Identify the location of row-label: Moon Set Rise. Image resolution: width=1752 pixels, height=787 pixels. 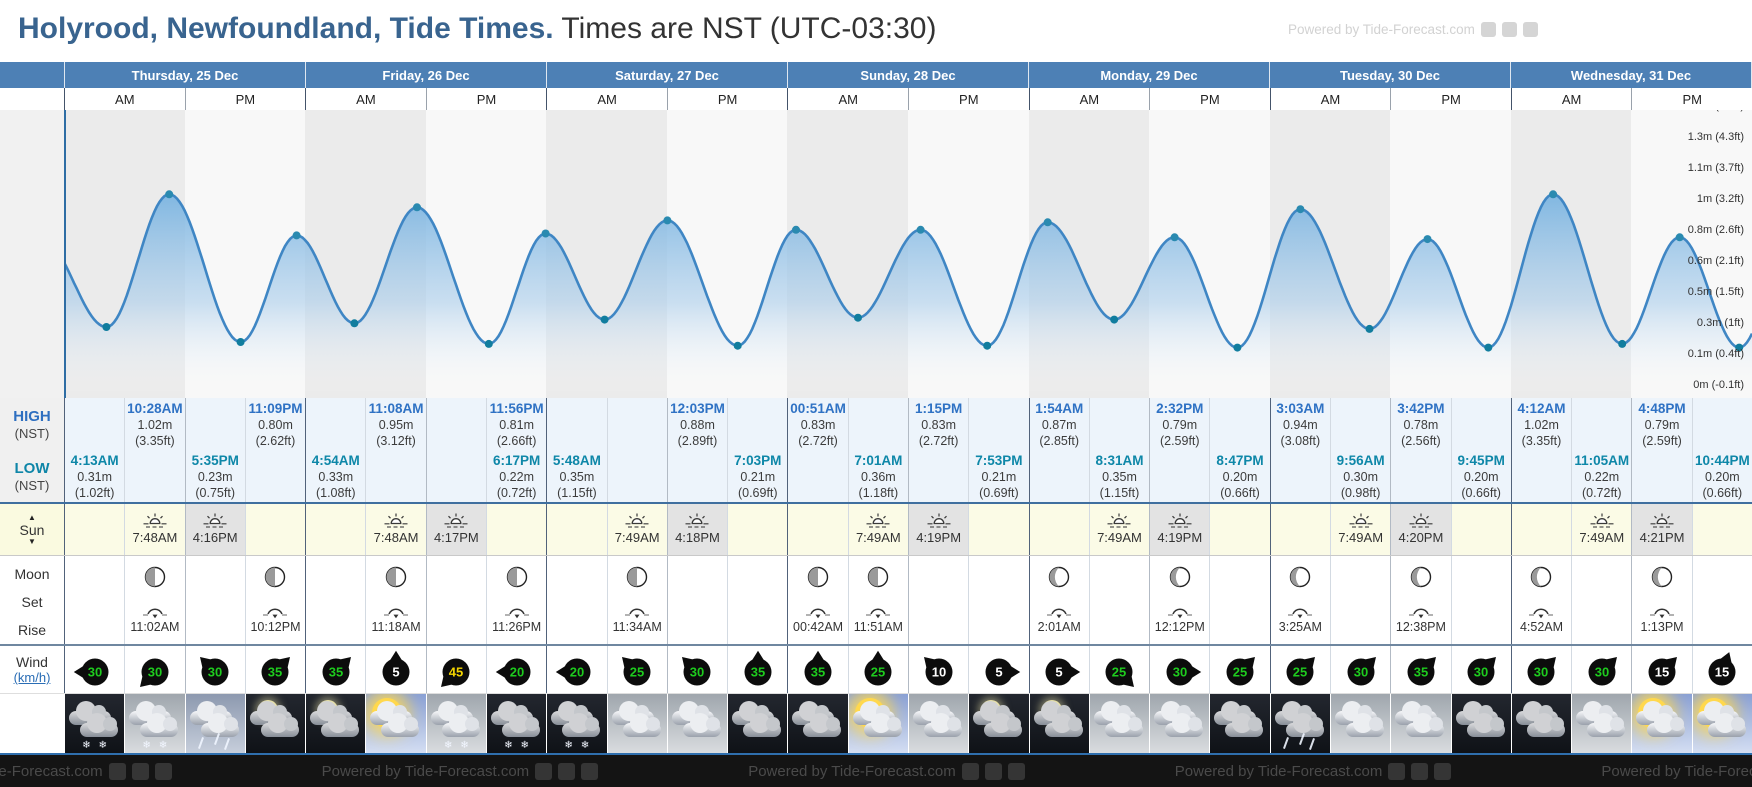
(32, 600).